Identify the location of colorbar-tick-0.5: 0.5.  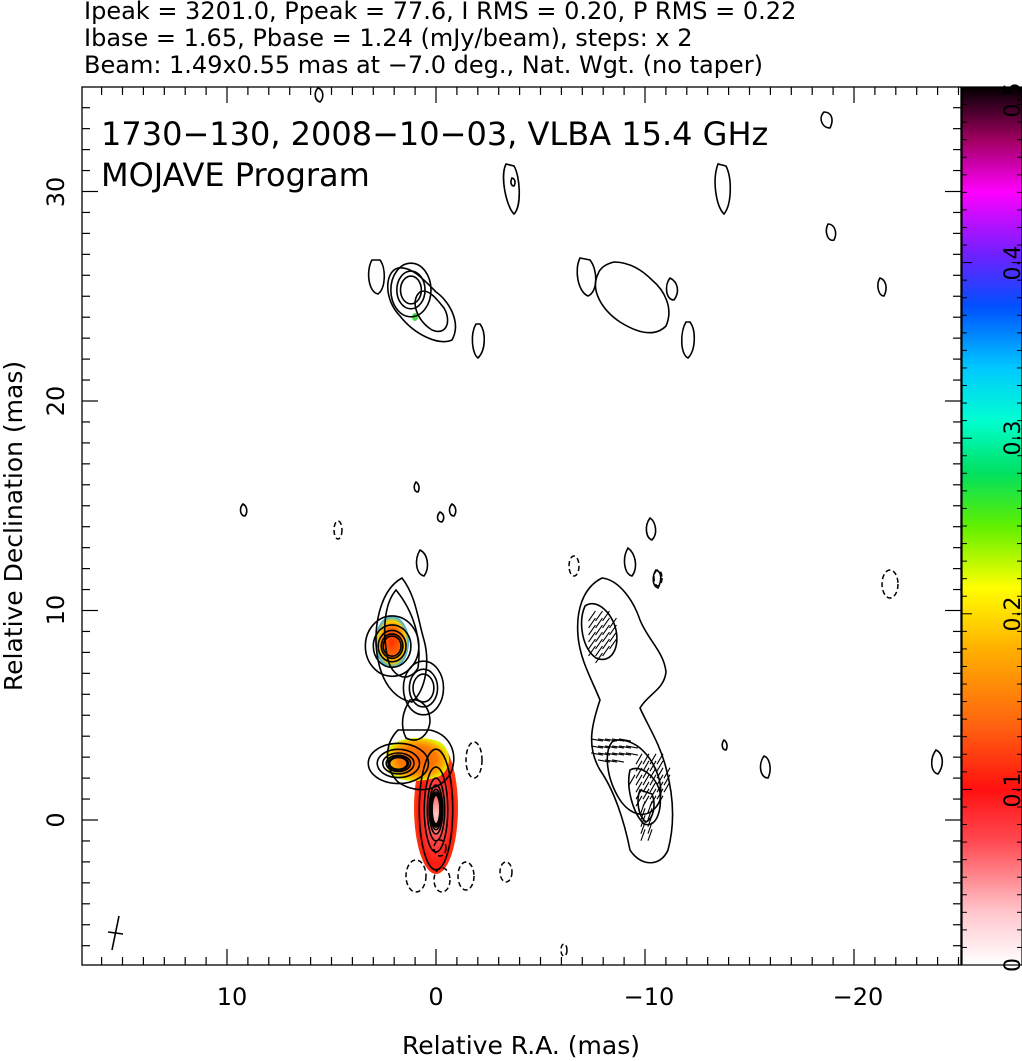
(1011, 100).